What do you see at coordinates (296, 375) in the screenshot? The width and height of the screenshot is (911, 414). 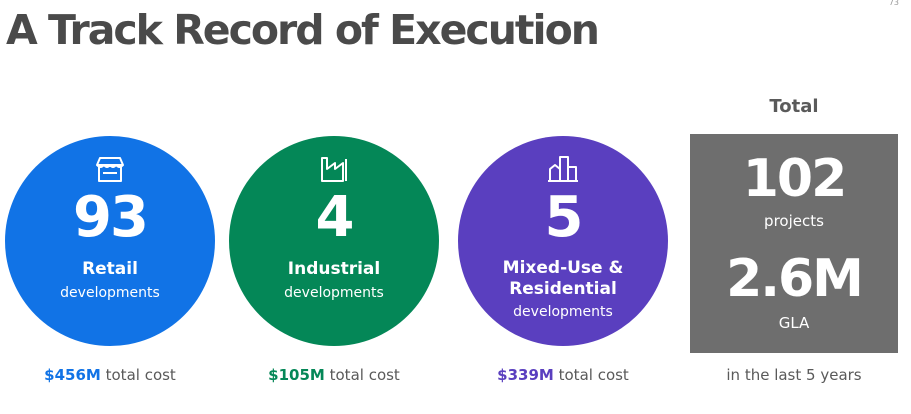 I see `industrial-cost-amount: $105M` at bounding box center [296, 375].